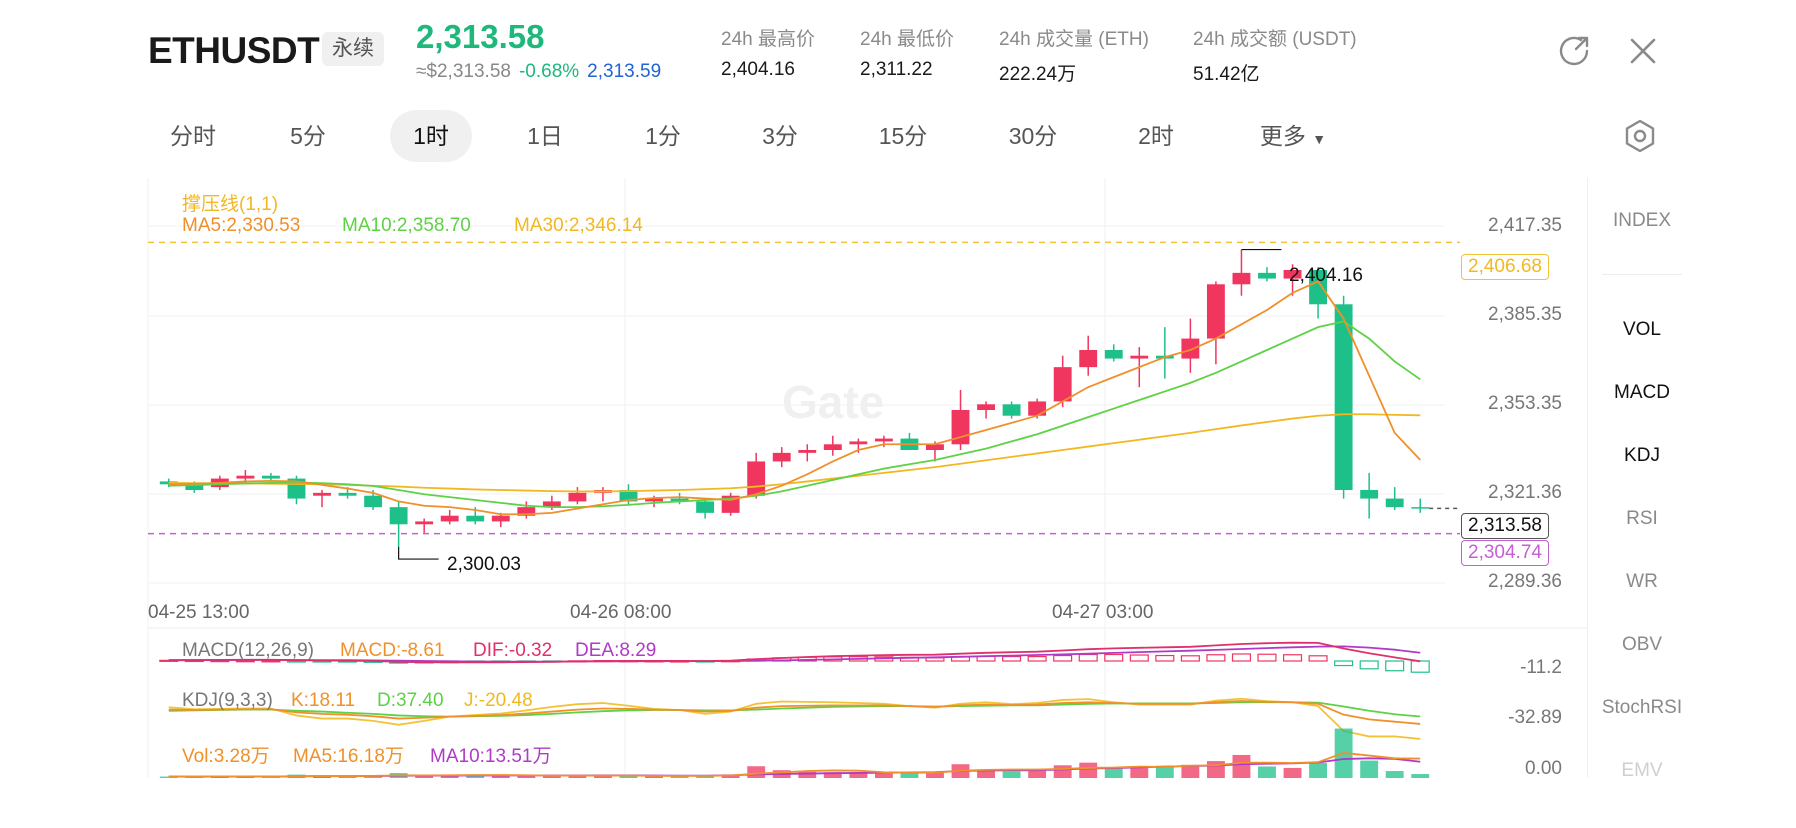  I want to click on legend-ma10: MA10:2,358.70, so click(406, 225).